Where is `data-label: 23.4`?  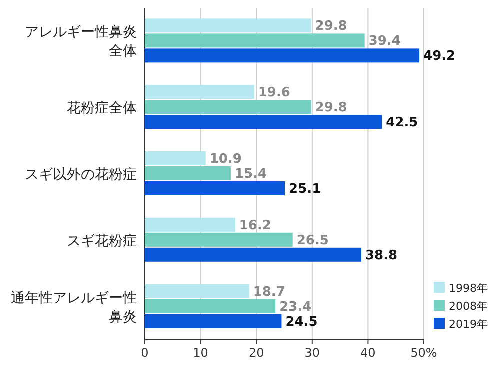 data-label: 23.4 is located at coordinates (296, 307).